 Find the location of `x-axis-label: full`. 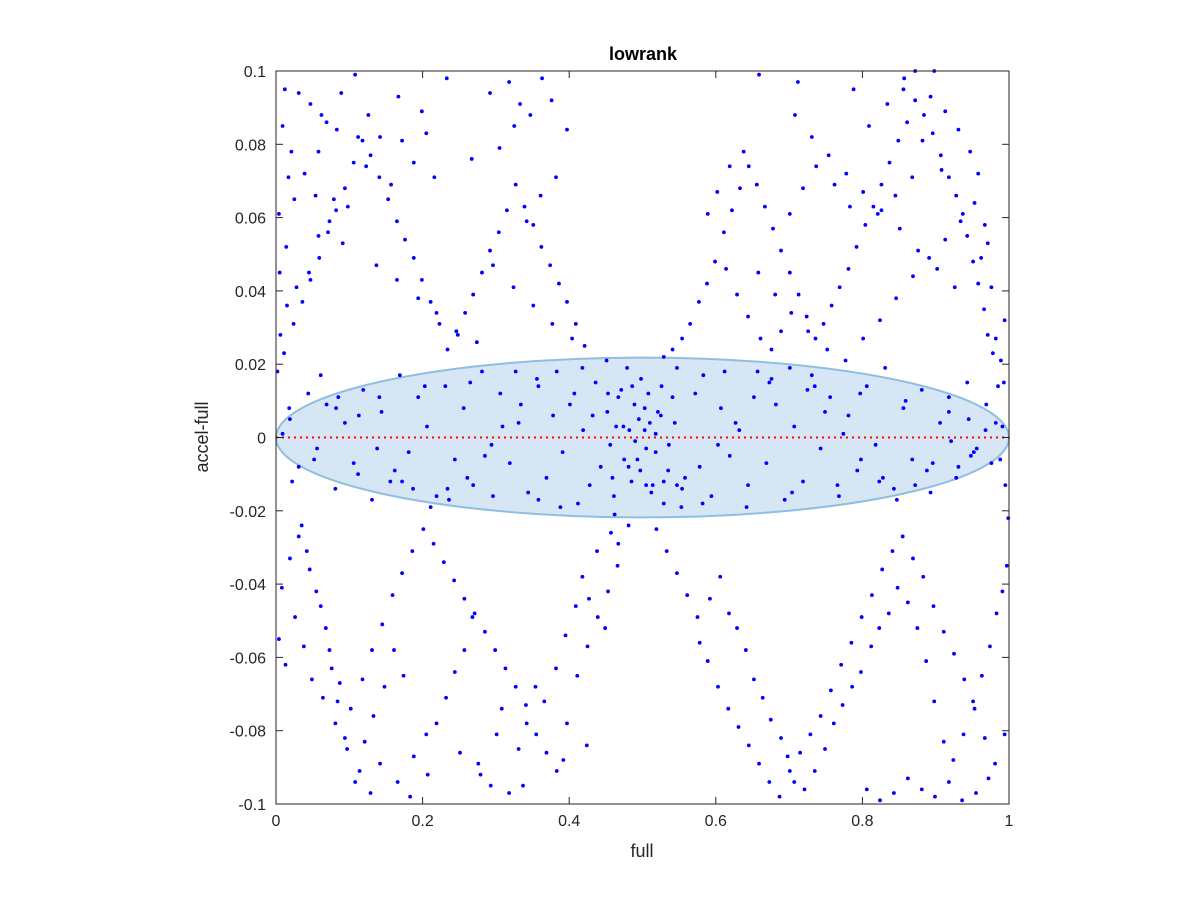

x-axis-label: full is located at coordinates (641, 851).